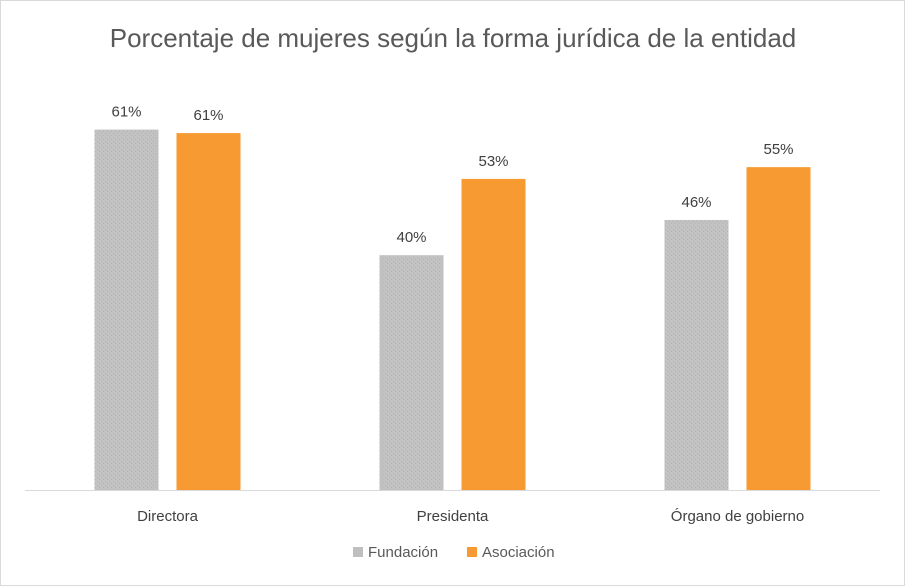  What do you see at coordinates (453, 516) in the screenshot?
I see `x-tick-label: Presidenta` at bounding box center [453, 516].